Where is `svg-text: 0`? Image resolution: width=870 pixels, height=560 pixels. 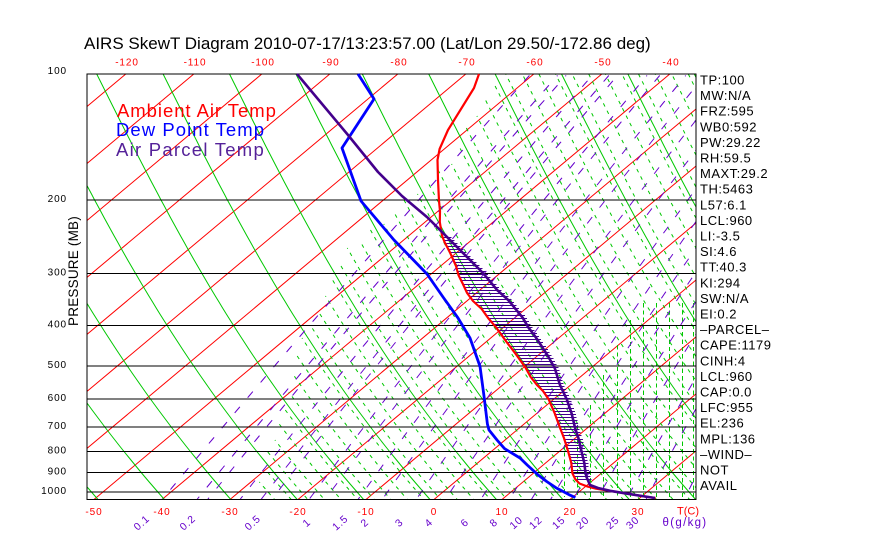 svg-text: 0 is located at coordinates (434, 512).